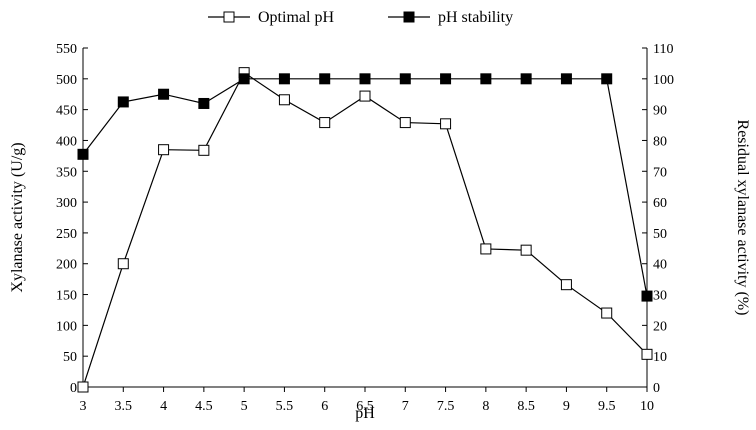  I want to click on y-right-tick-label: 70, so click(660, 172).